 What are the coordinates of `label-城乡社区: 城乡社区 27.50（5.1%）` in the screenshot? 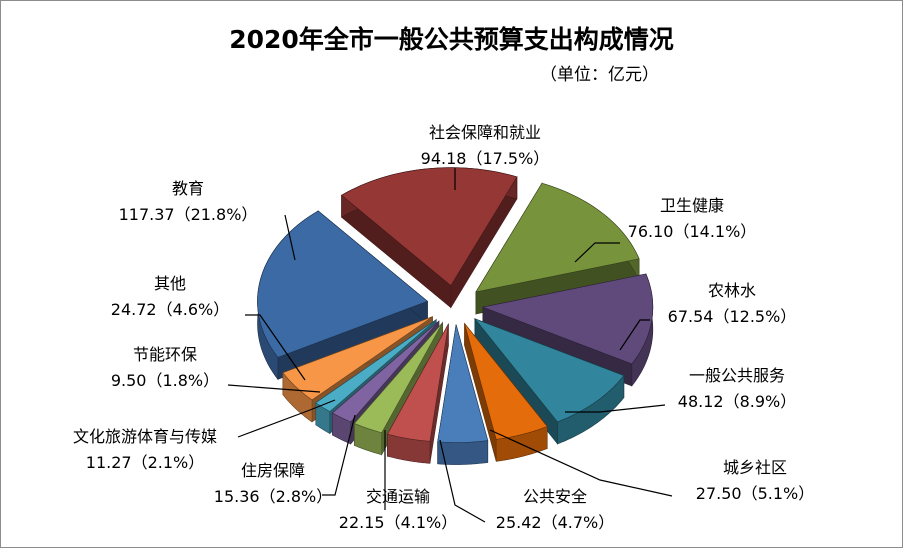 It's located at (755, 480).